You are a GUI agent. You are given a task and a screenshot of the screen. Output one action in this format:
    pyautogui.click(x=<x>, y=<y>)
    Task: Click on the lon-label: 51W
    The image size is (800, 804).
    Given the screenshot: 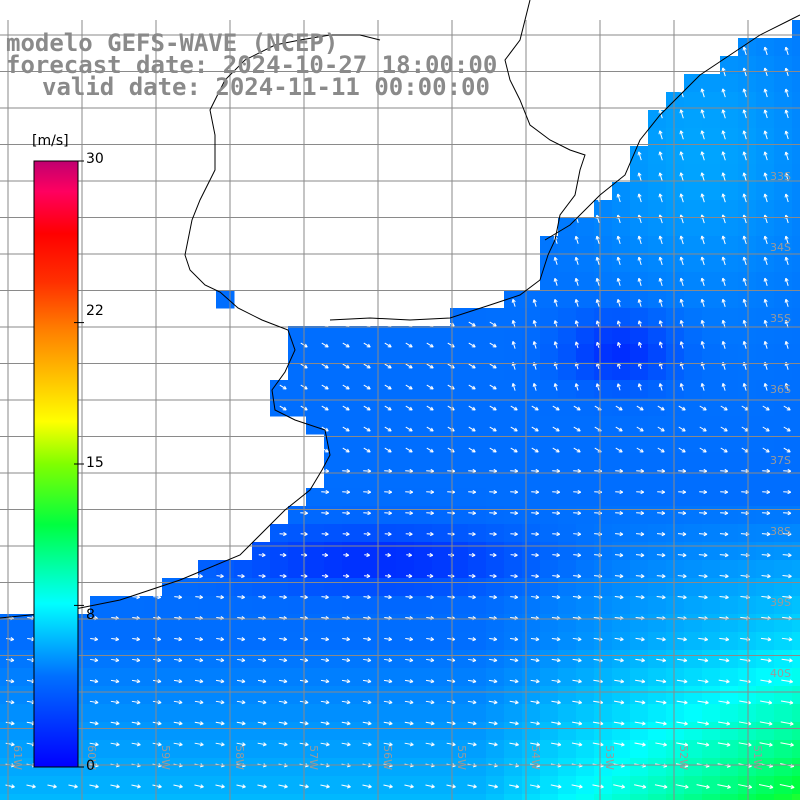 What is the action you would take?
    pyautogui.click(x=757, y=757)
    